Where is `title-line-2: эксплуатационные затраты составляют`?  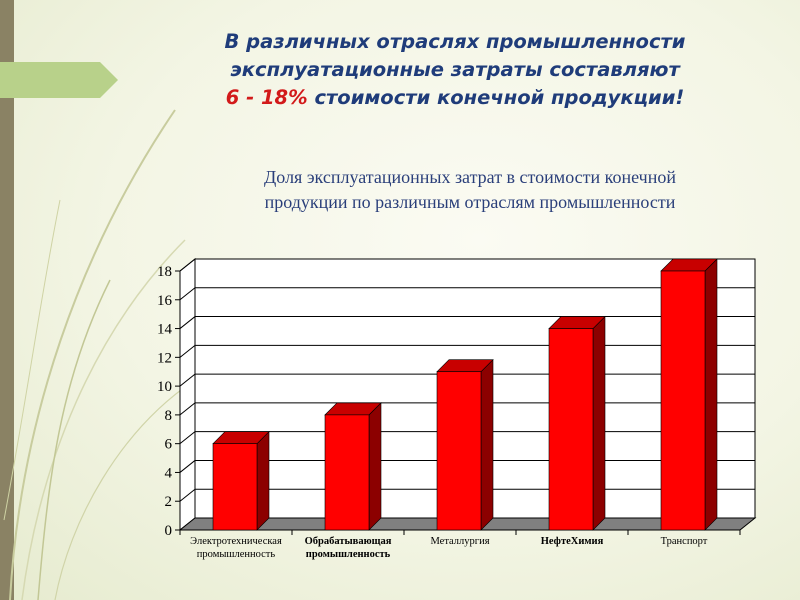 title-line-2: эксплуатационные затраты составляют is located at coordinates (455, 69).